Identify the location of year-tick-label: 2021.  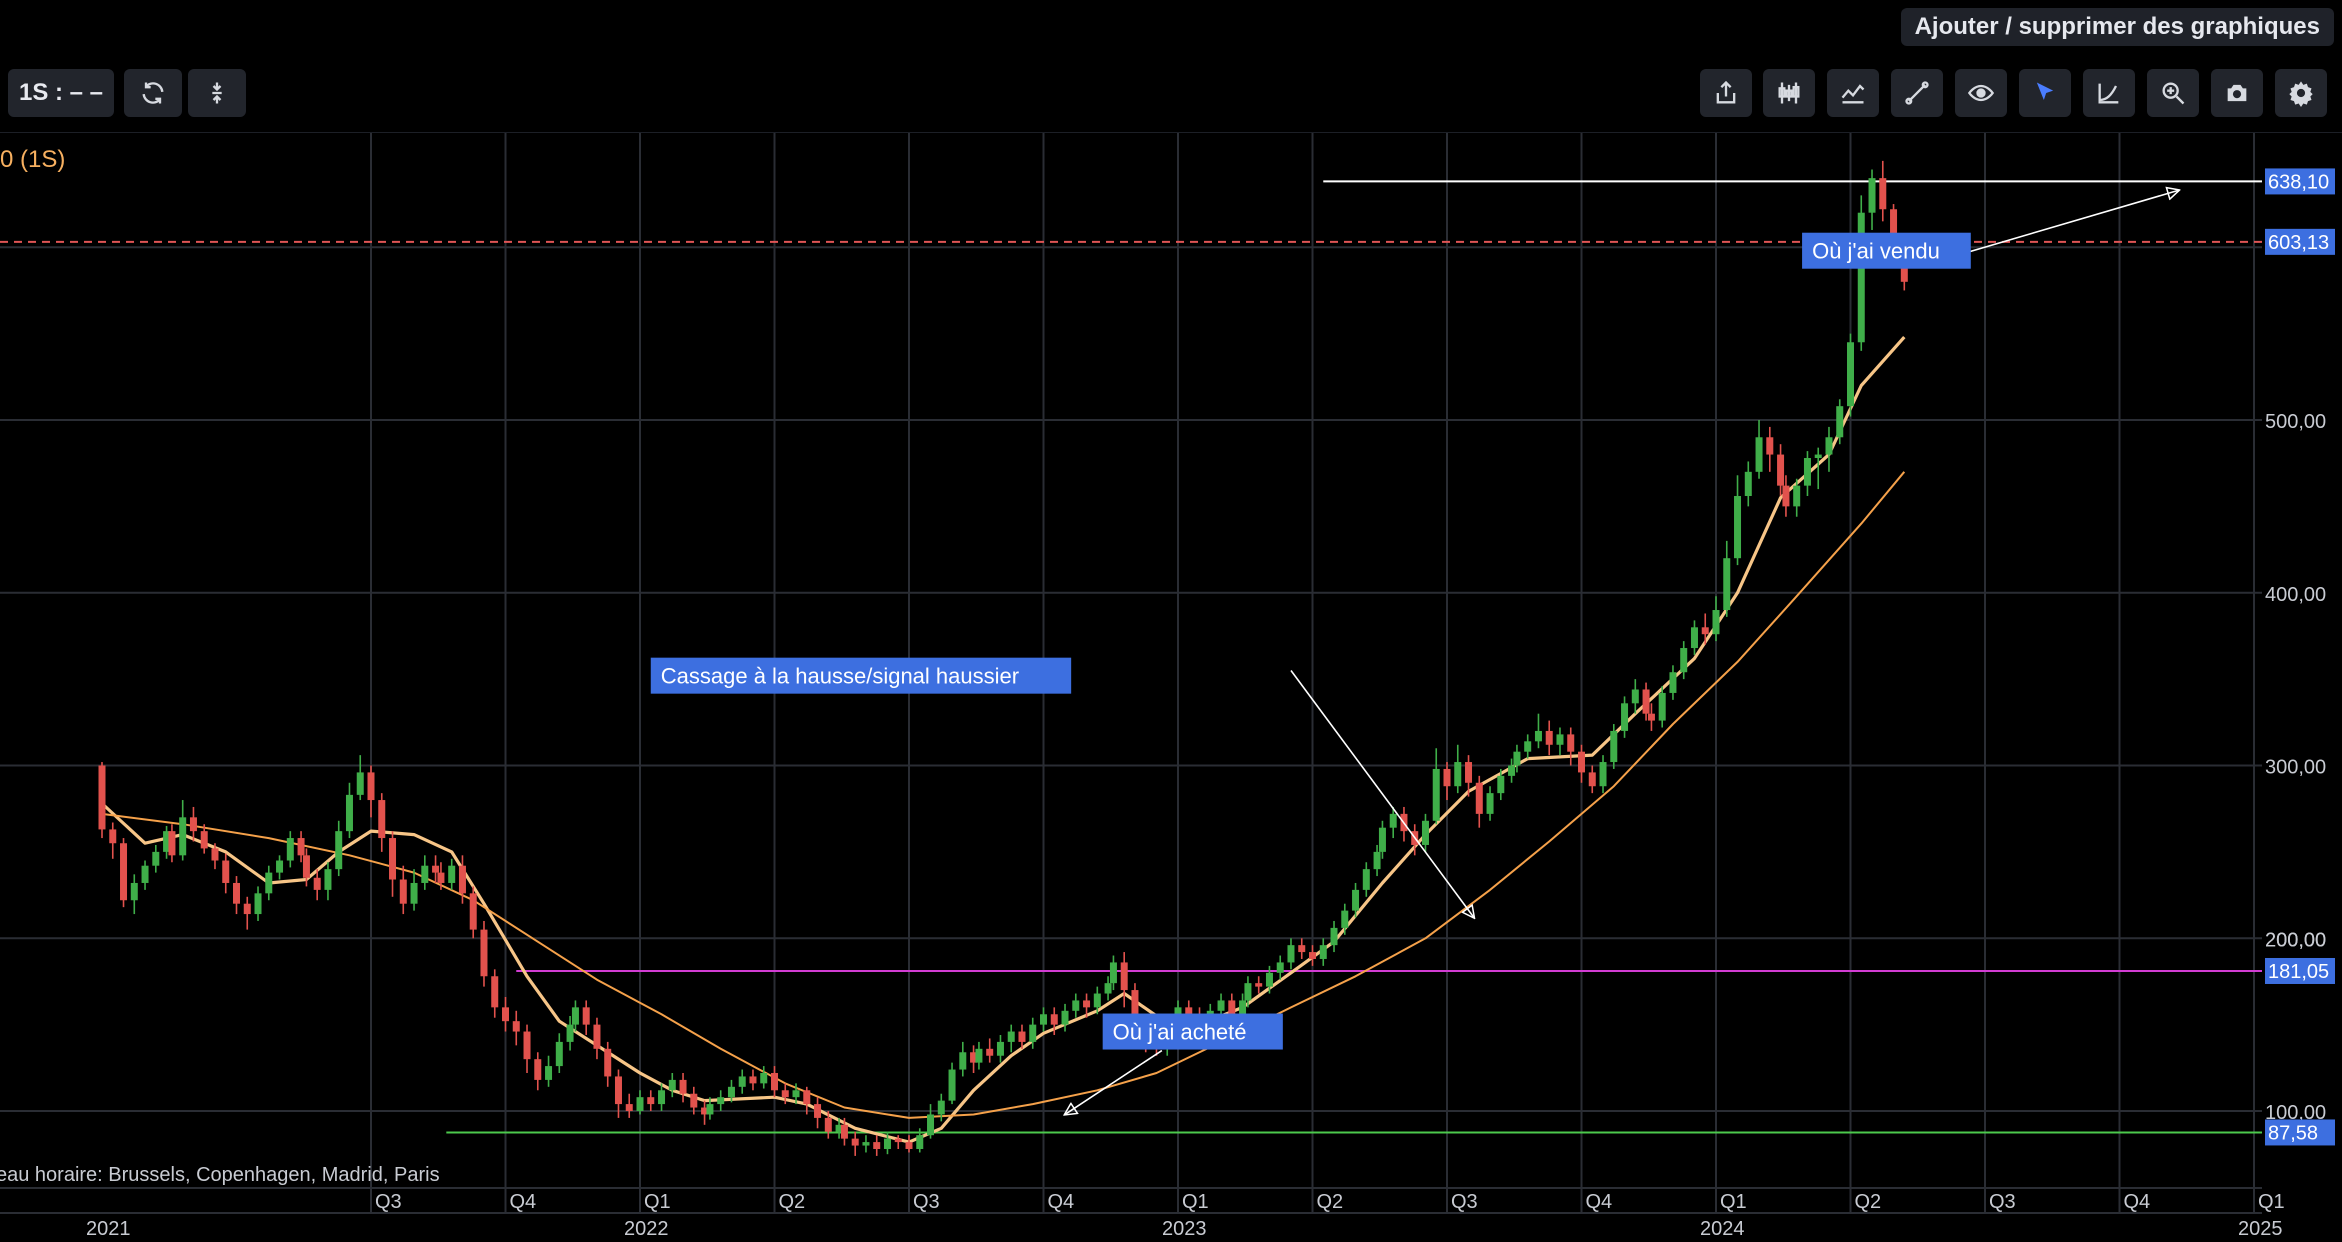
(108, 1229).